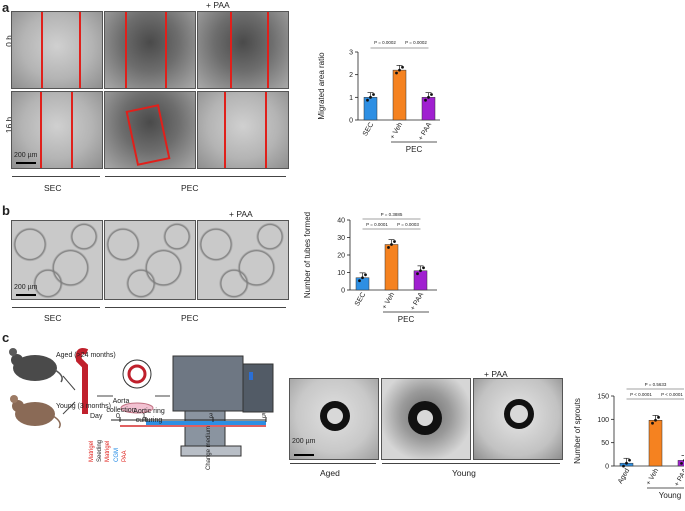 This screenshot has width=685, height=511. Describe the element at coordinates (121, 406) in the screenshot. I see `step-label-aorta-collection: Aorta collection` at that location.